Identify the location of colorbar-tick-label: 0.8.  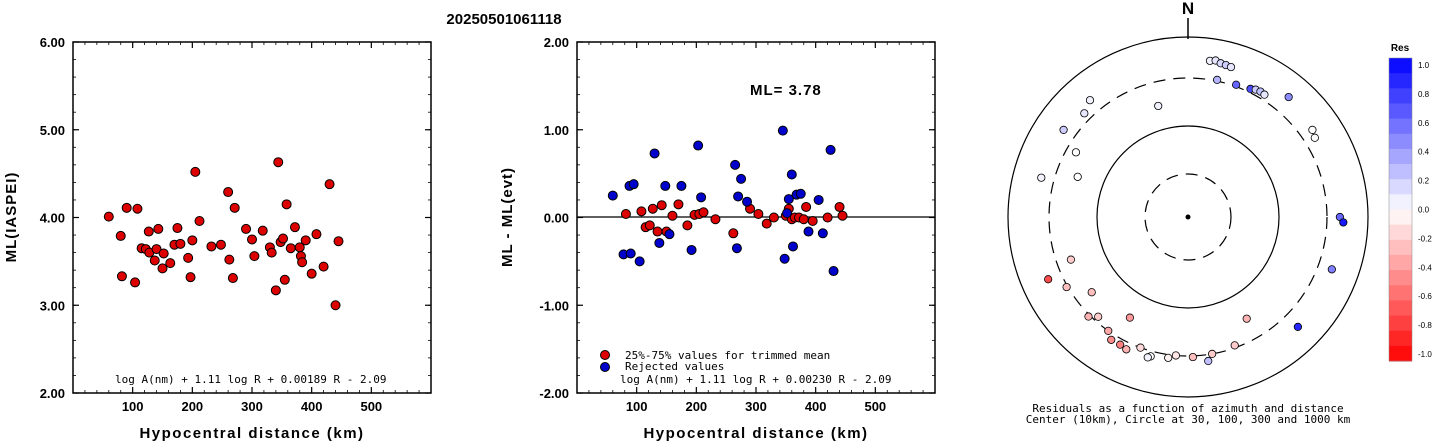
(1424, 94).